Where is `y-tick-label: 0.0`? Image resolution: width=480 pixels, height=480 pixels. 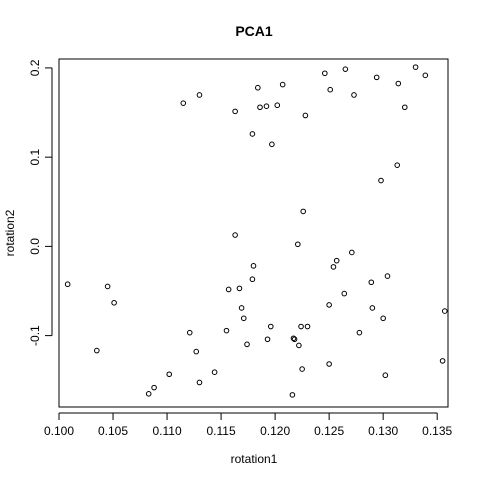 y-tick-label: 0.0 is located at coordinates (35, 246).